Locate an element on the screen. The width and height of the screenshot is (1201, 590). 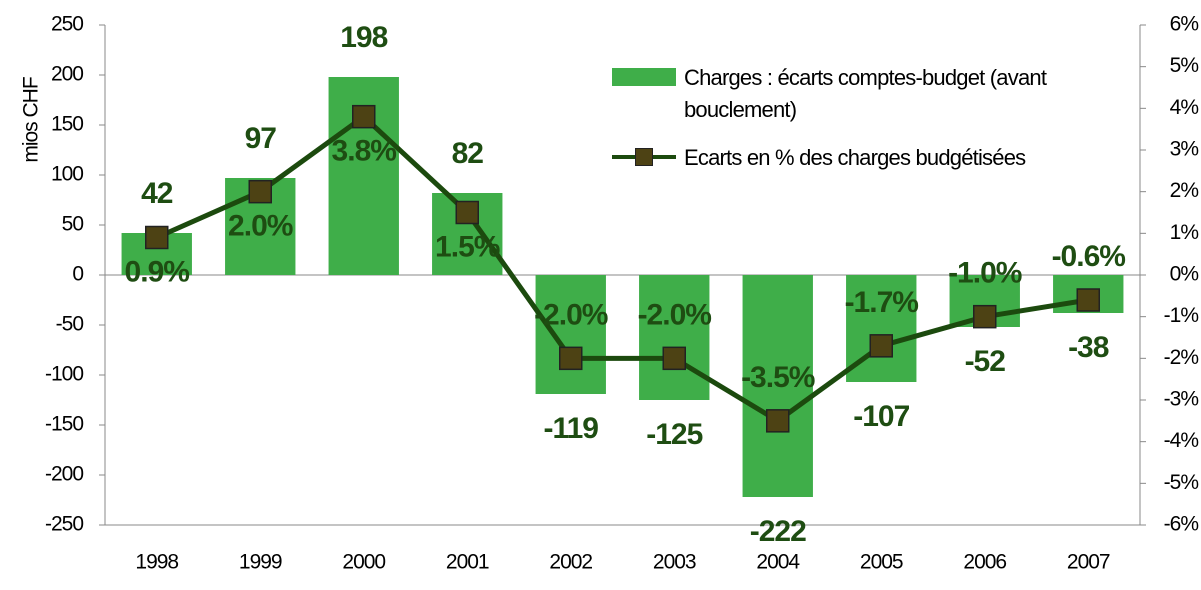
y2-tick-label: 6% is located at coordinates (1184, 24).